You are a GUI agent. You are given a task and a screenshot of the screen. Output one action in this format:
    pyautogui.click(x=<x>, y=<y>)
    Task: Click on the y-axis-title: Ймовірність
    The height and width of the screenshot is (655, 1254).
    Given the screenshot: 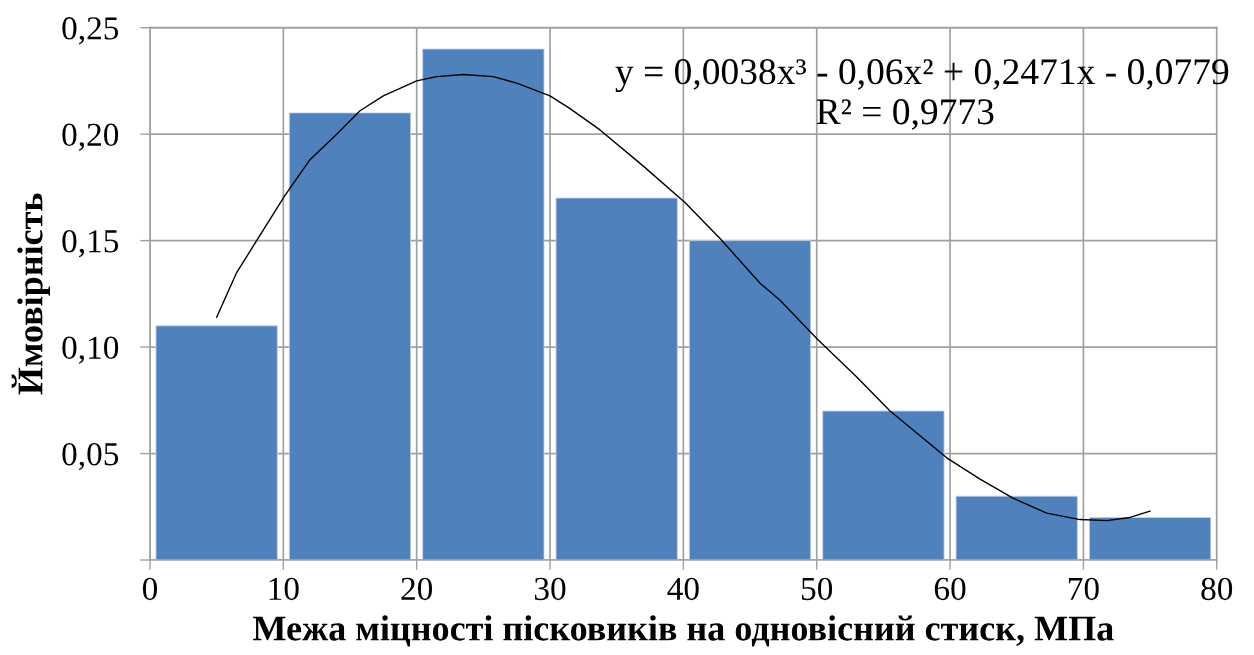 What is the action you would take?
    pyautogui.click(x=30, y=294)
    